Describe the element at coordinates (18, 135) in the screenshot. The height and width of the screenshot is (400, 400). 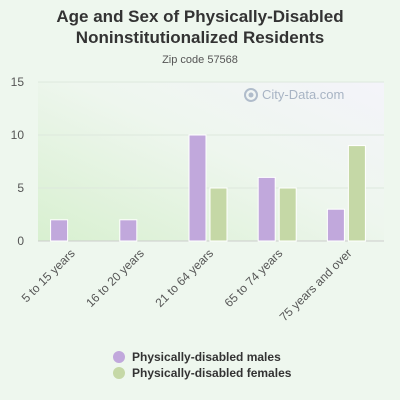
I see `y-tick-label: 10` at that location.